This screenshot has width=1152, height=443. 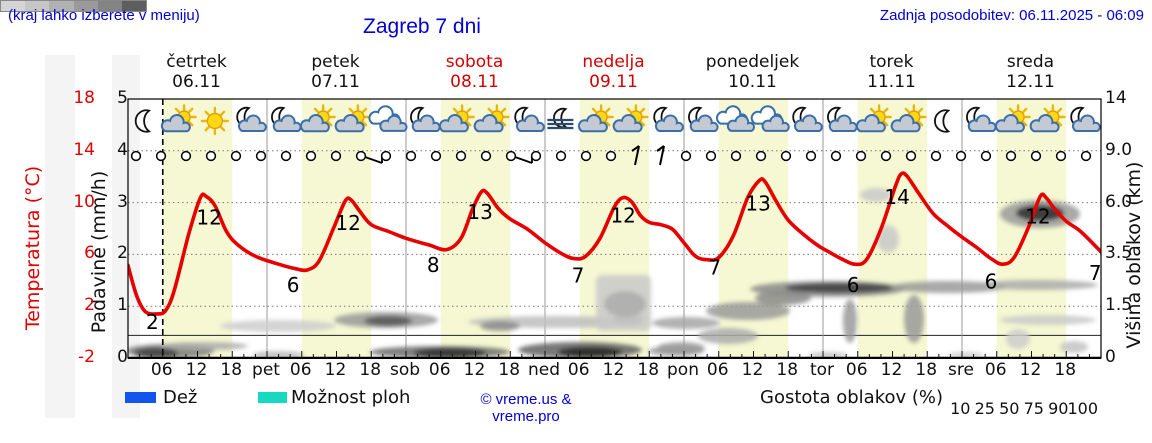 What do you see at coordinates (1009, 408) in the screenshot?
I see `density-tick-label: 50` at bounding box center [1009, 408].